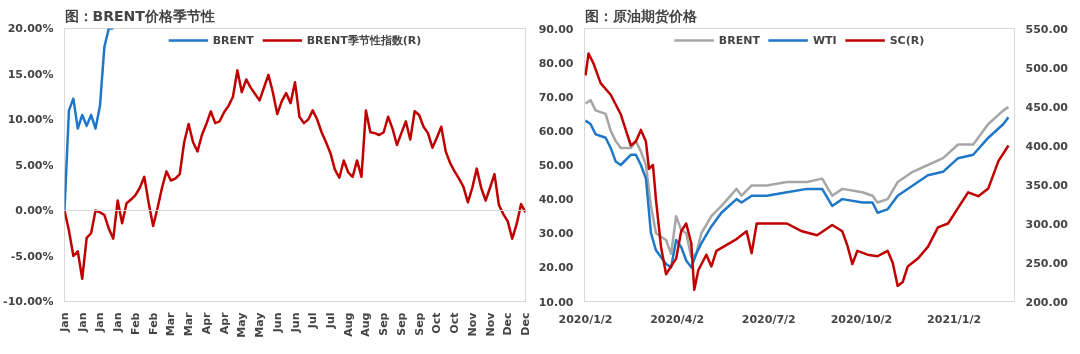 This screenshot has height=354, width=1080. Describe the element at coordinates (641, 15) in the screenshot. I see `chart-title: 图：原油期货价格` at that location.